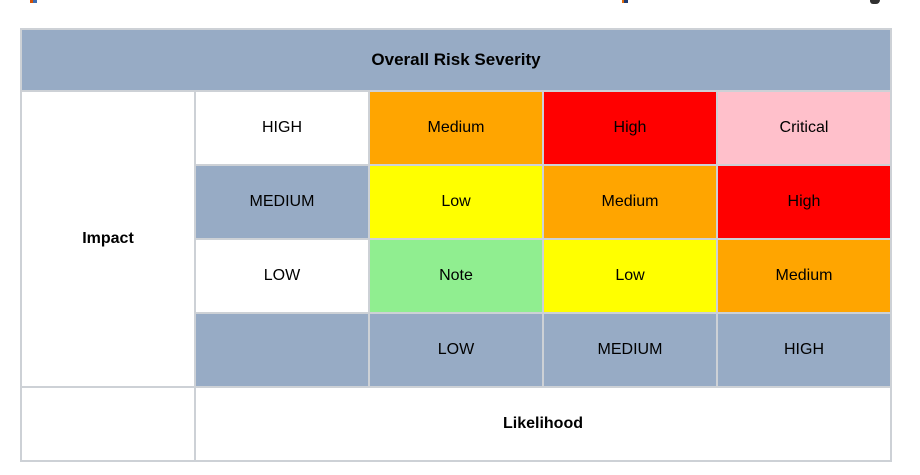 This screenshot has width=920, height=475. Describe the element at coordinates (456, 276) in the screenshot. I see `cell-impact-low-likelihood-low: Note` at that location.